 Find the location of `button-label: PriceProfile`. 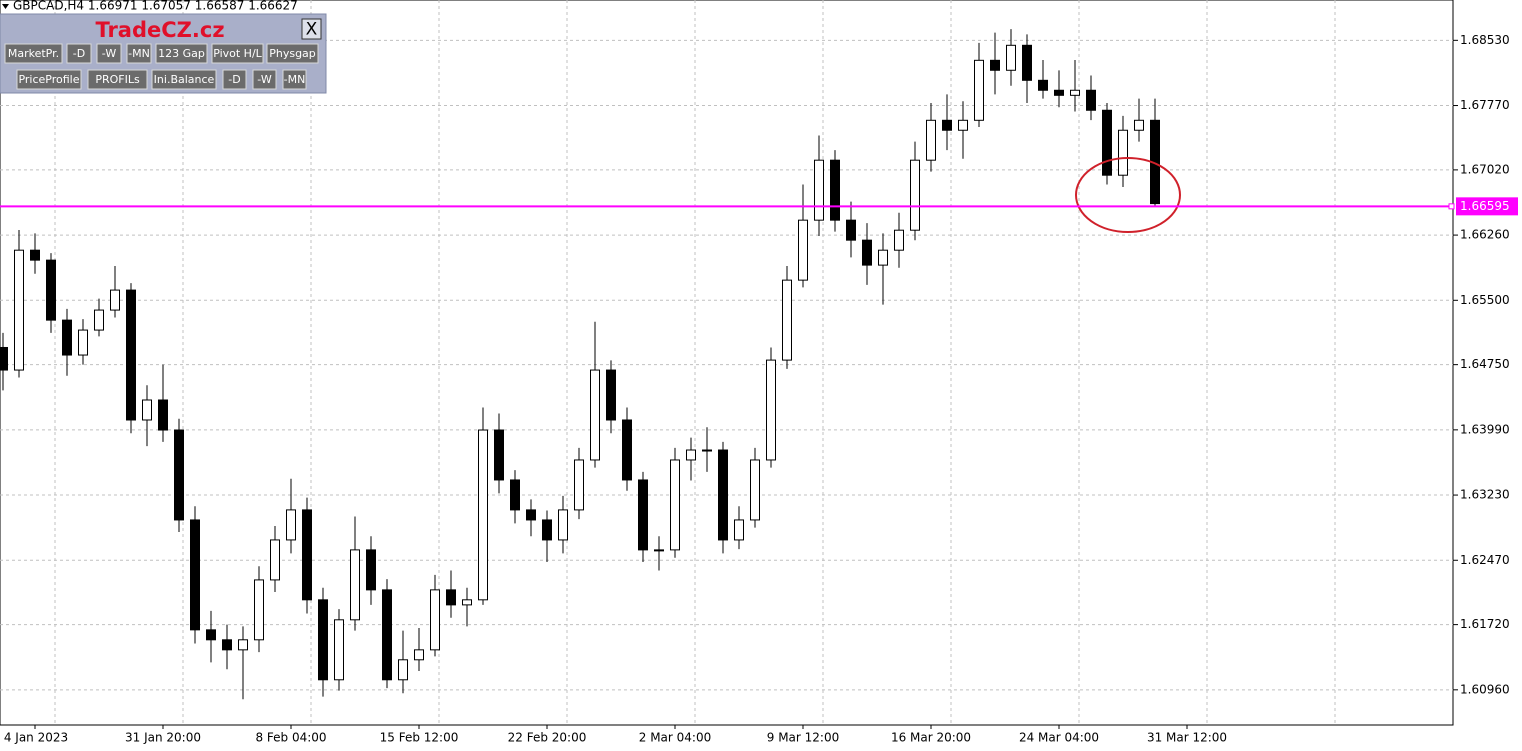

button-label: PriceProfile is located at coordinates (48, 79).